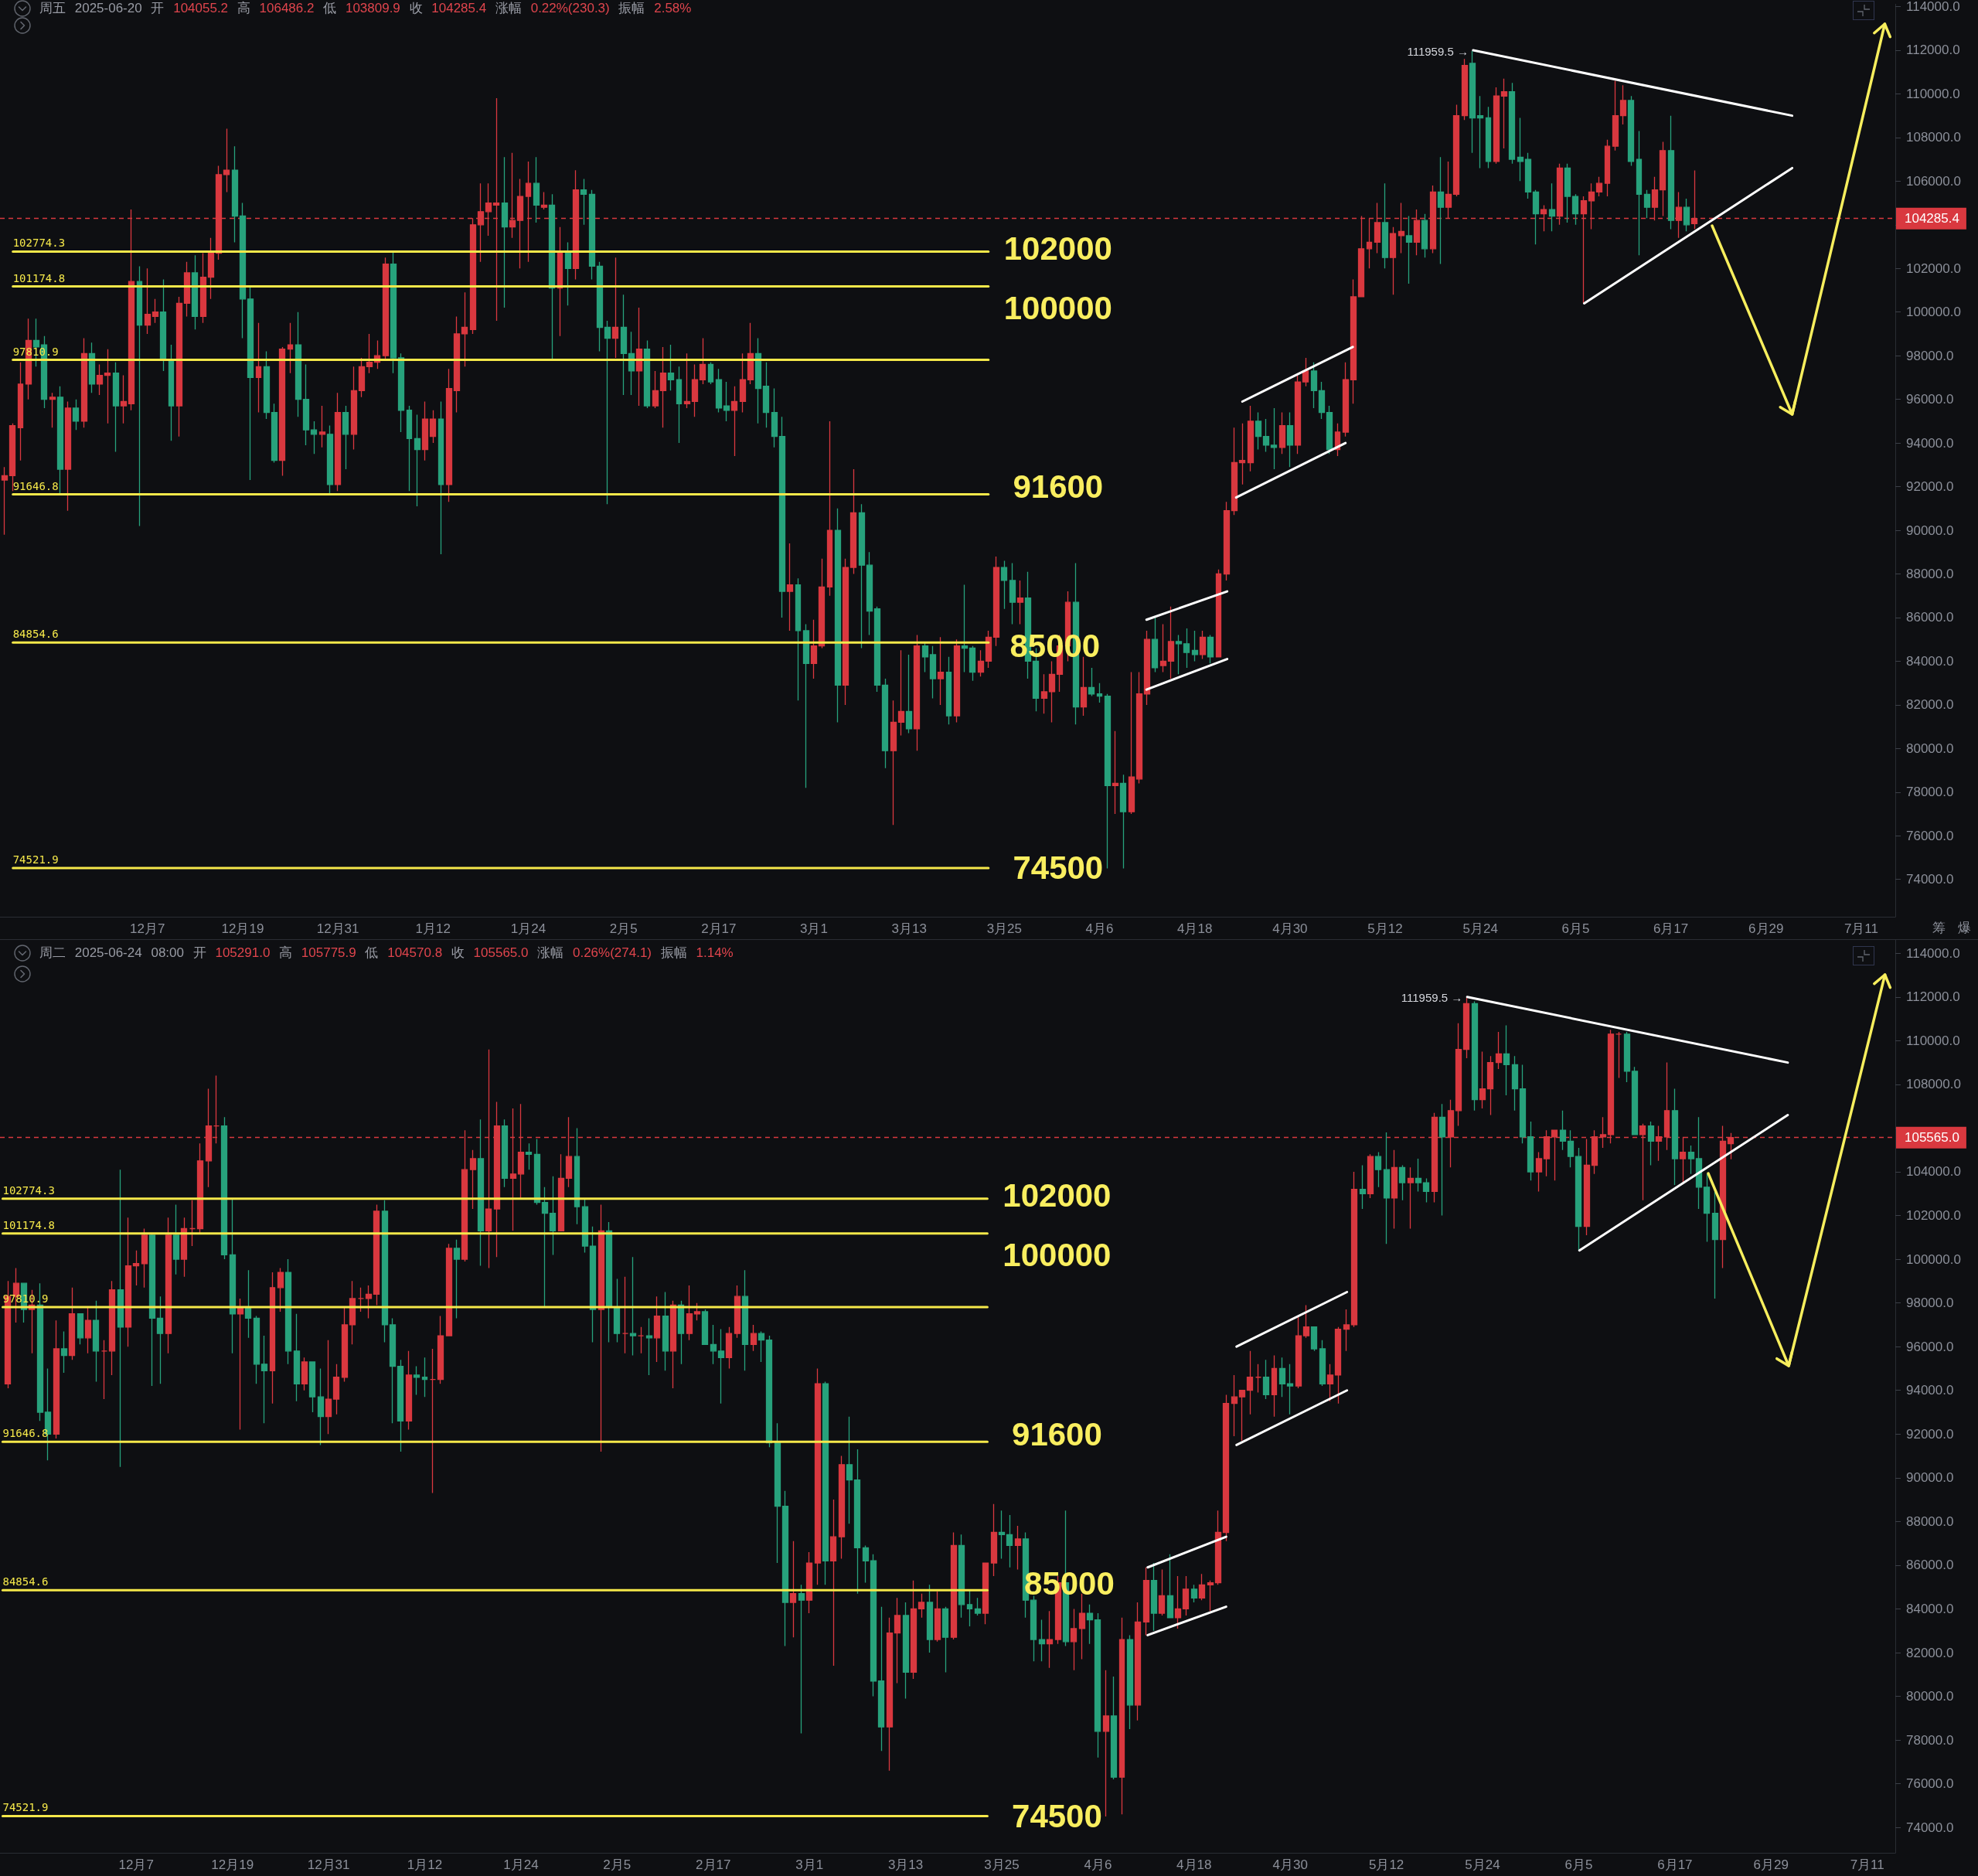 This screenshot has width=1978, height=1876. What do you see at coordinates (719, 929) in the screenshot?
I see `x-tick-label: 2月17` at bounding box center [719, 929].